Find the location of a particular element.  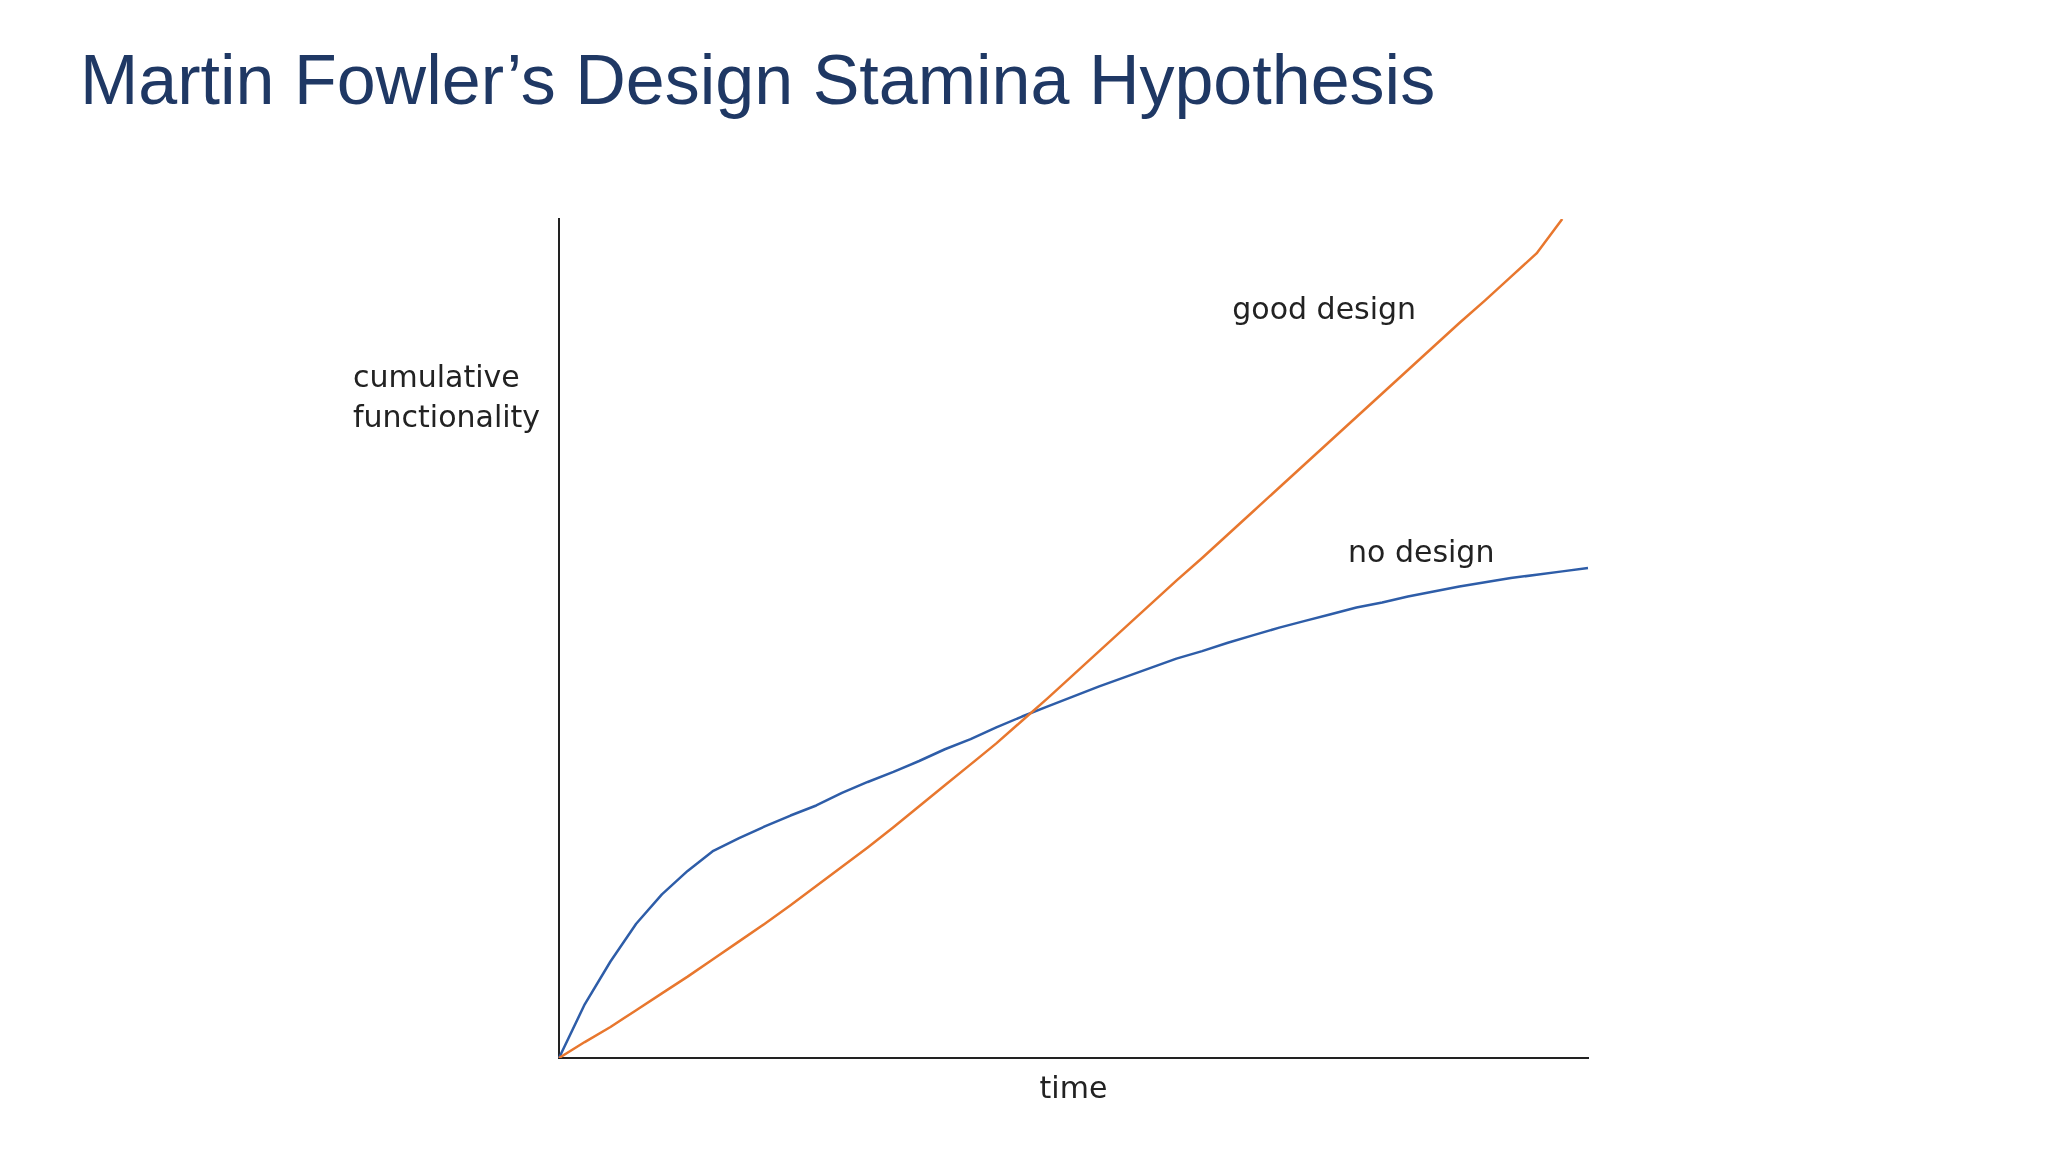

series-label: good design is located at coordinates (1324, 308).